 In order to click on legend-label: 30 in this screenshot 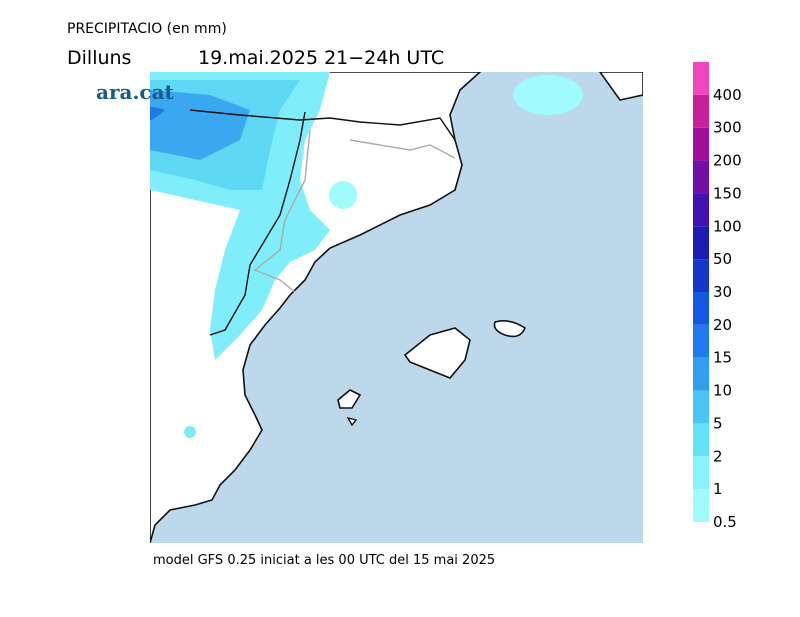, I will do `click(722, 292)`.